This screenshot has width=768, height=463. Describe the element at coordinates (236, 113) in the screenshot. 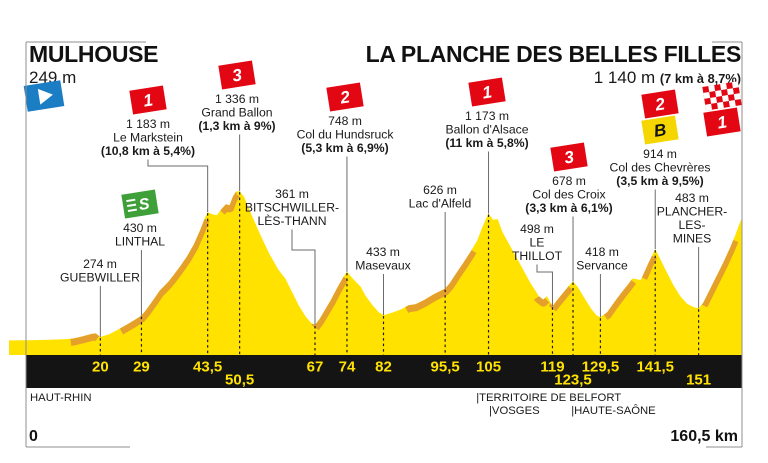

I see `waypoint-label-line: Grand Ballon` at that location.